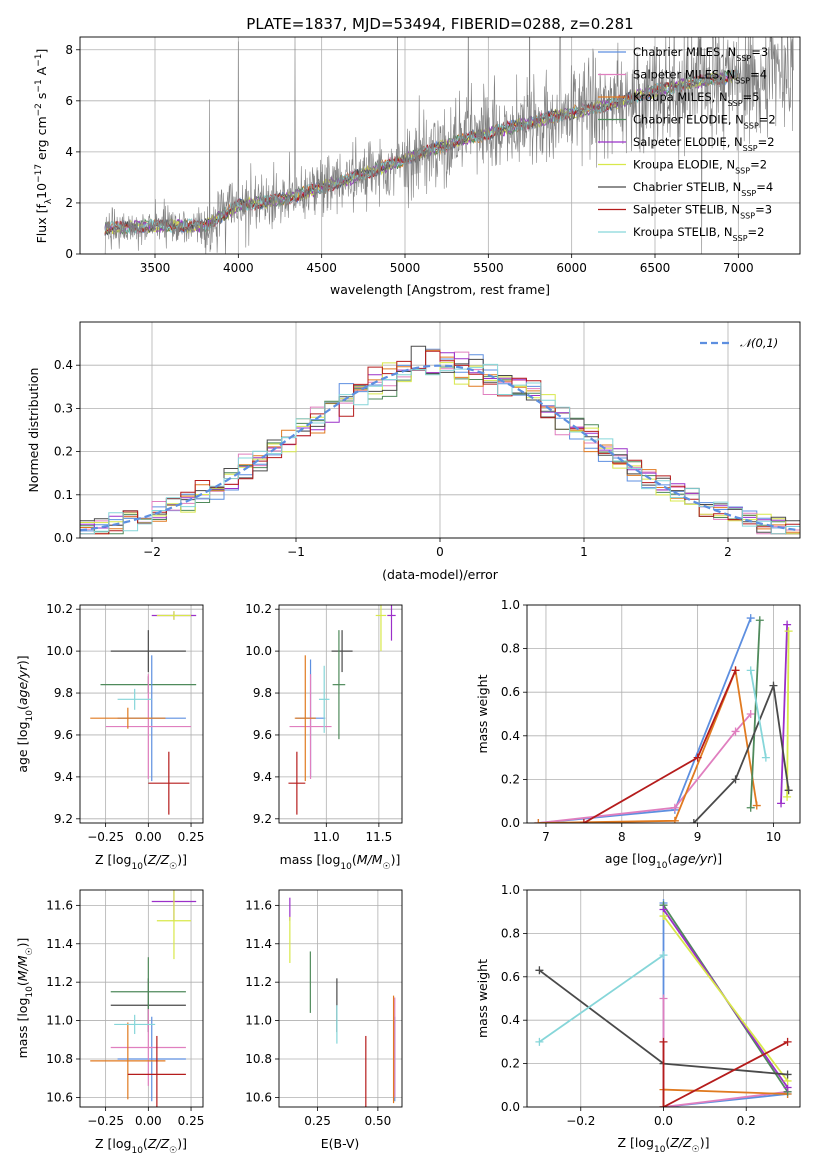 This screenshot has height=1170, width=819. What do you see at coordinates (759, 343) in the screenshot?
I see `legend-entry: 𝒩(0,1)` at bounding box center [759, 343].